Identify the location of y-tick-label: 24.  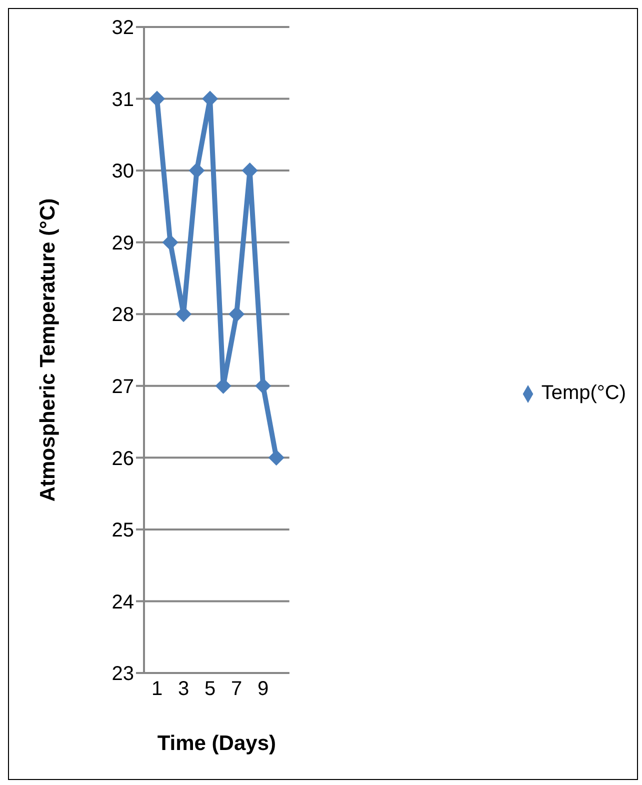
(123, 602).